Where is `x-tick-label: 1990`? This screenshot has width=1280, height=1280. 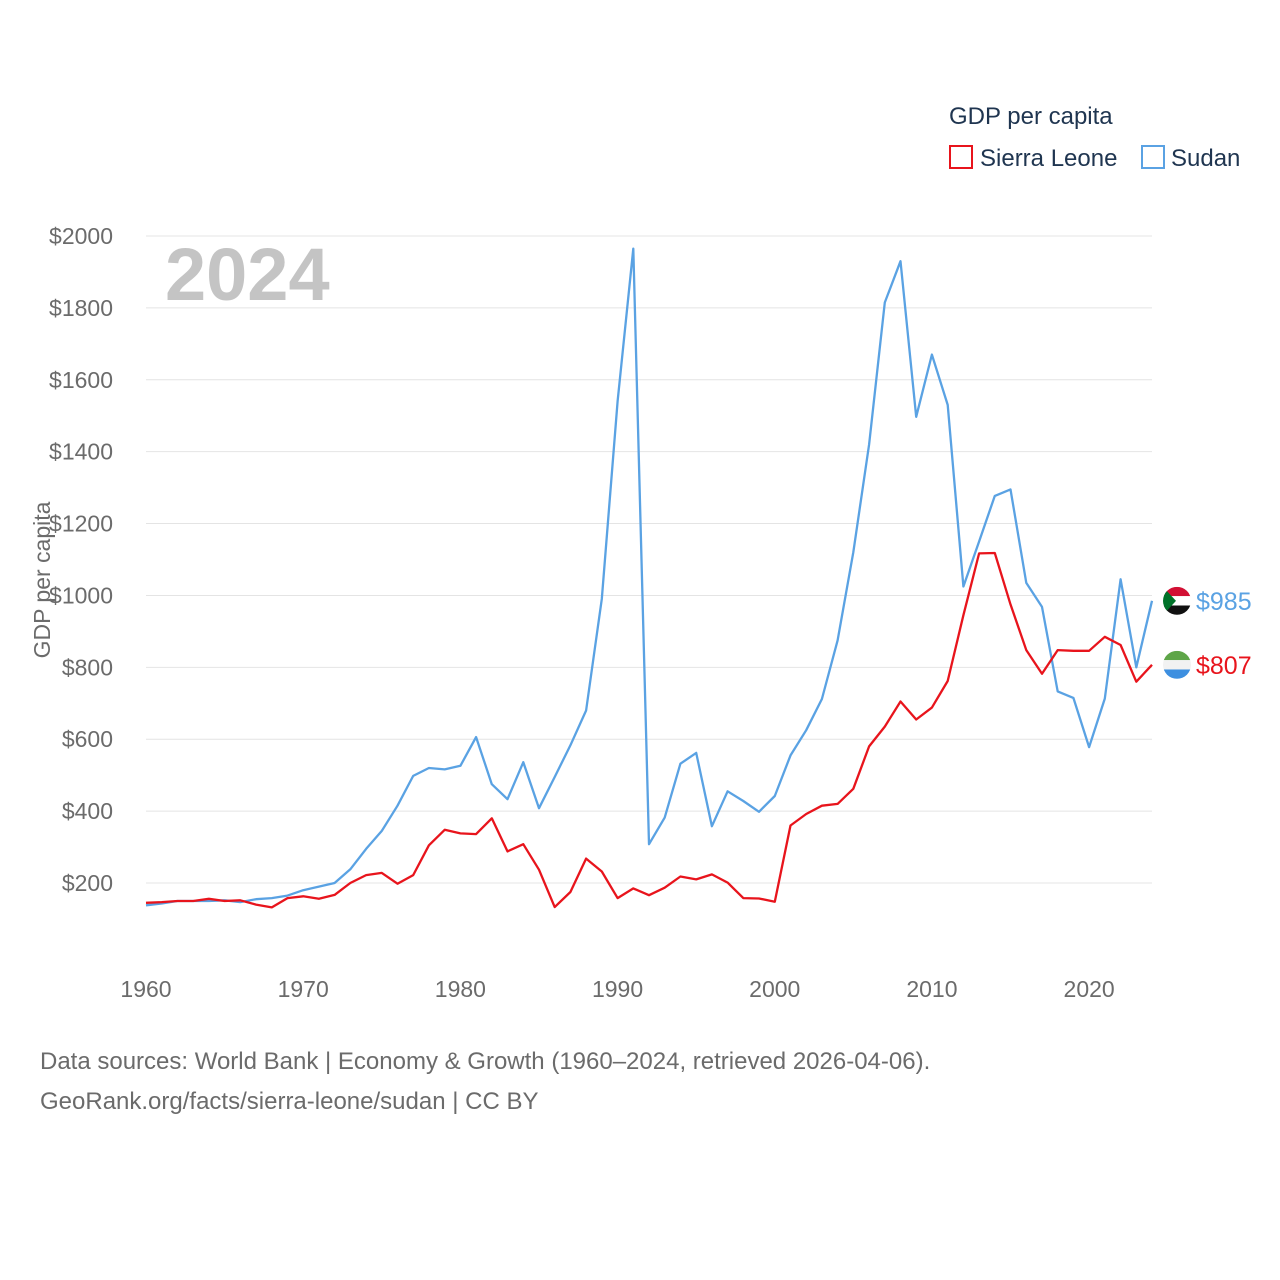
x-tick-label: 1990 is located at coordinates (617, 989).